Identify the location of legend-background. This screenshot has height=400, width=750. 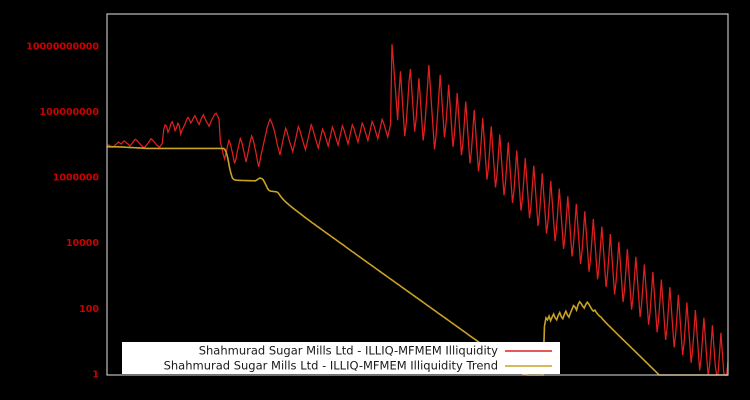
(341, 358).